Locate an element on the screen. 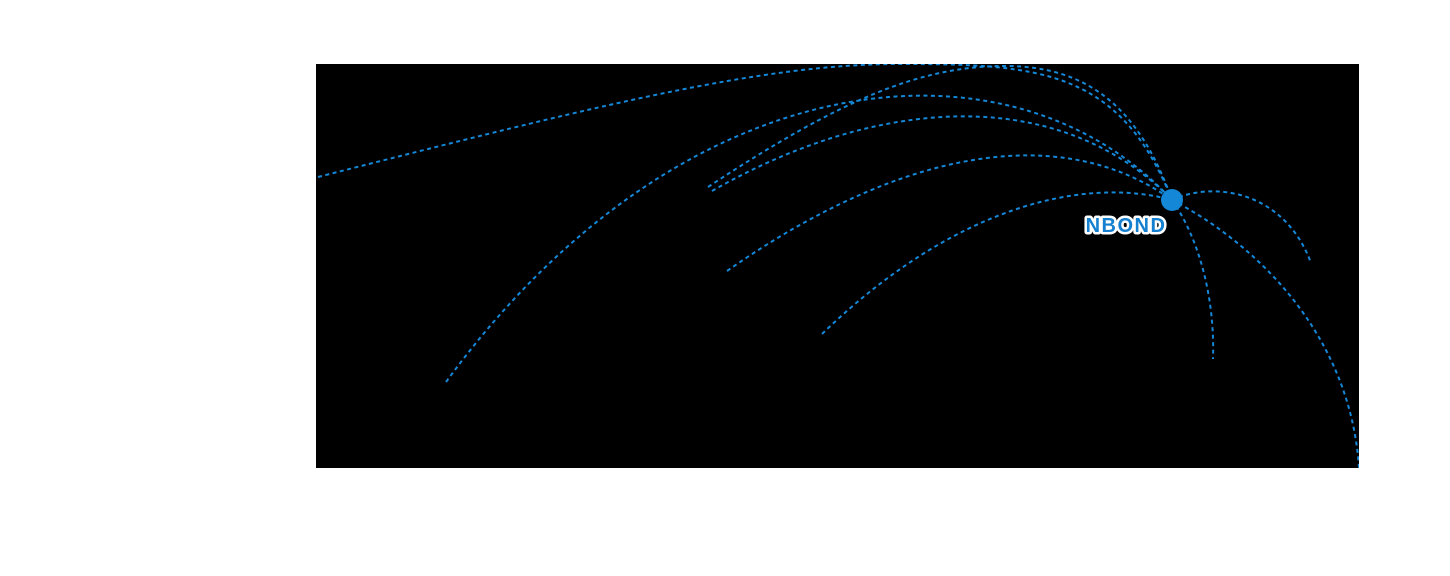 The width and height of the screenshot is (1450, 576). node-label: NBOND is located at coordinates (1125, 226).